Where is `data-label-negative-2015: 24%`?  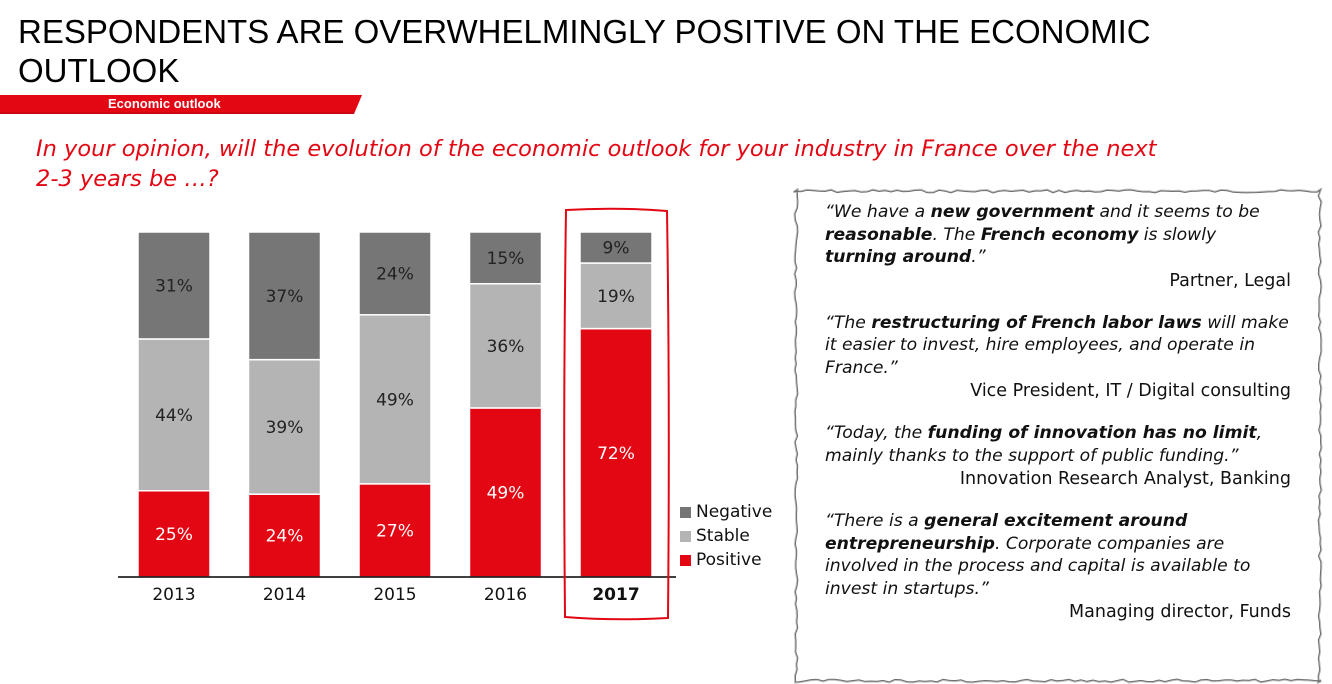
data-label-negative-2015: 24% is located at coordinates (395, 274).